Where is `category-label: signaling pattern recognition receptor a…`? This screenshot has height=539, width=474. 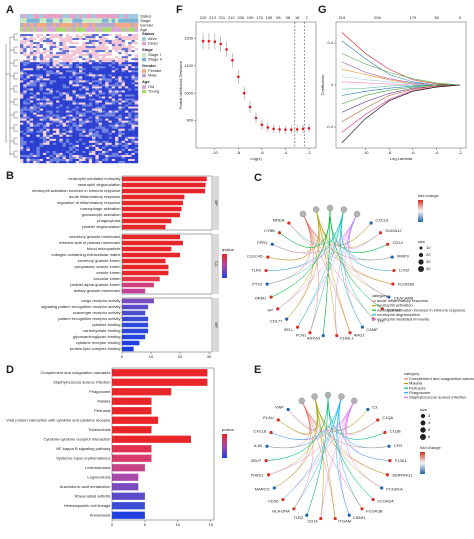
category-label: signaling pattern recognition receptor a… is located at coordinates (80, 306).